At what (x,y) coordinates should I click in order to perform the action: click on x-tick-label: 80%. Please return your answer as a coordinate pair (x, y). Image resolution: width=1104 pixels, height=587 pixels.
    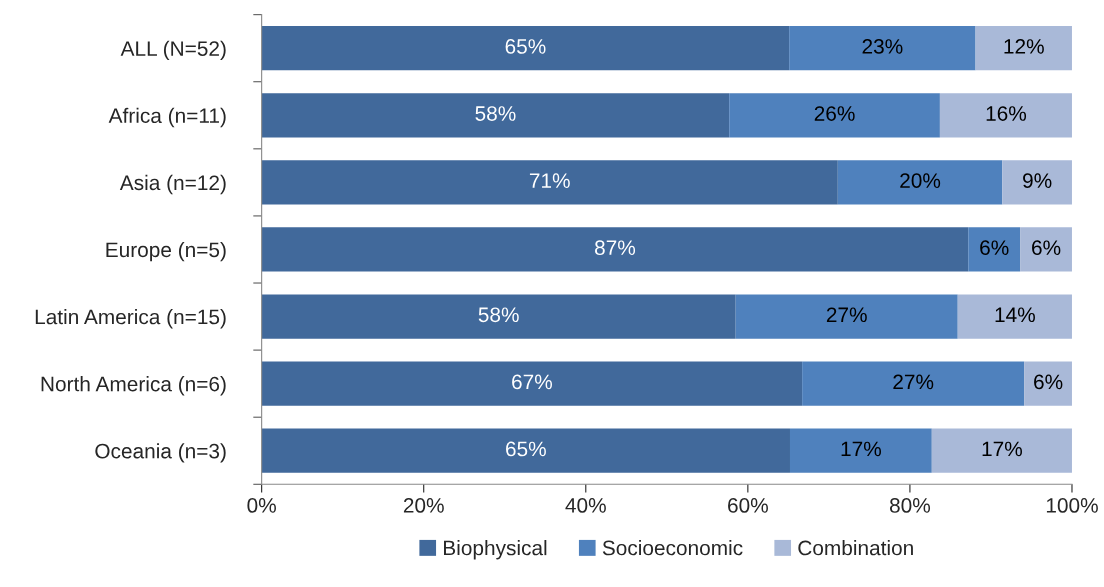
    Looking at the image, I should click on (910, 505).